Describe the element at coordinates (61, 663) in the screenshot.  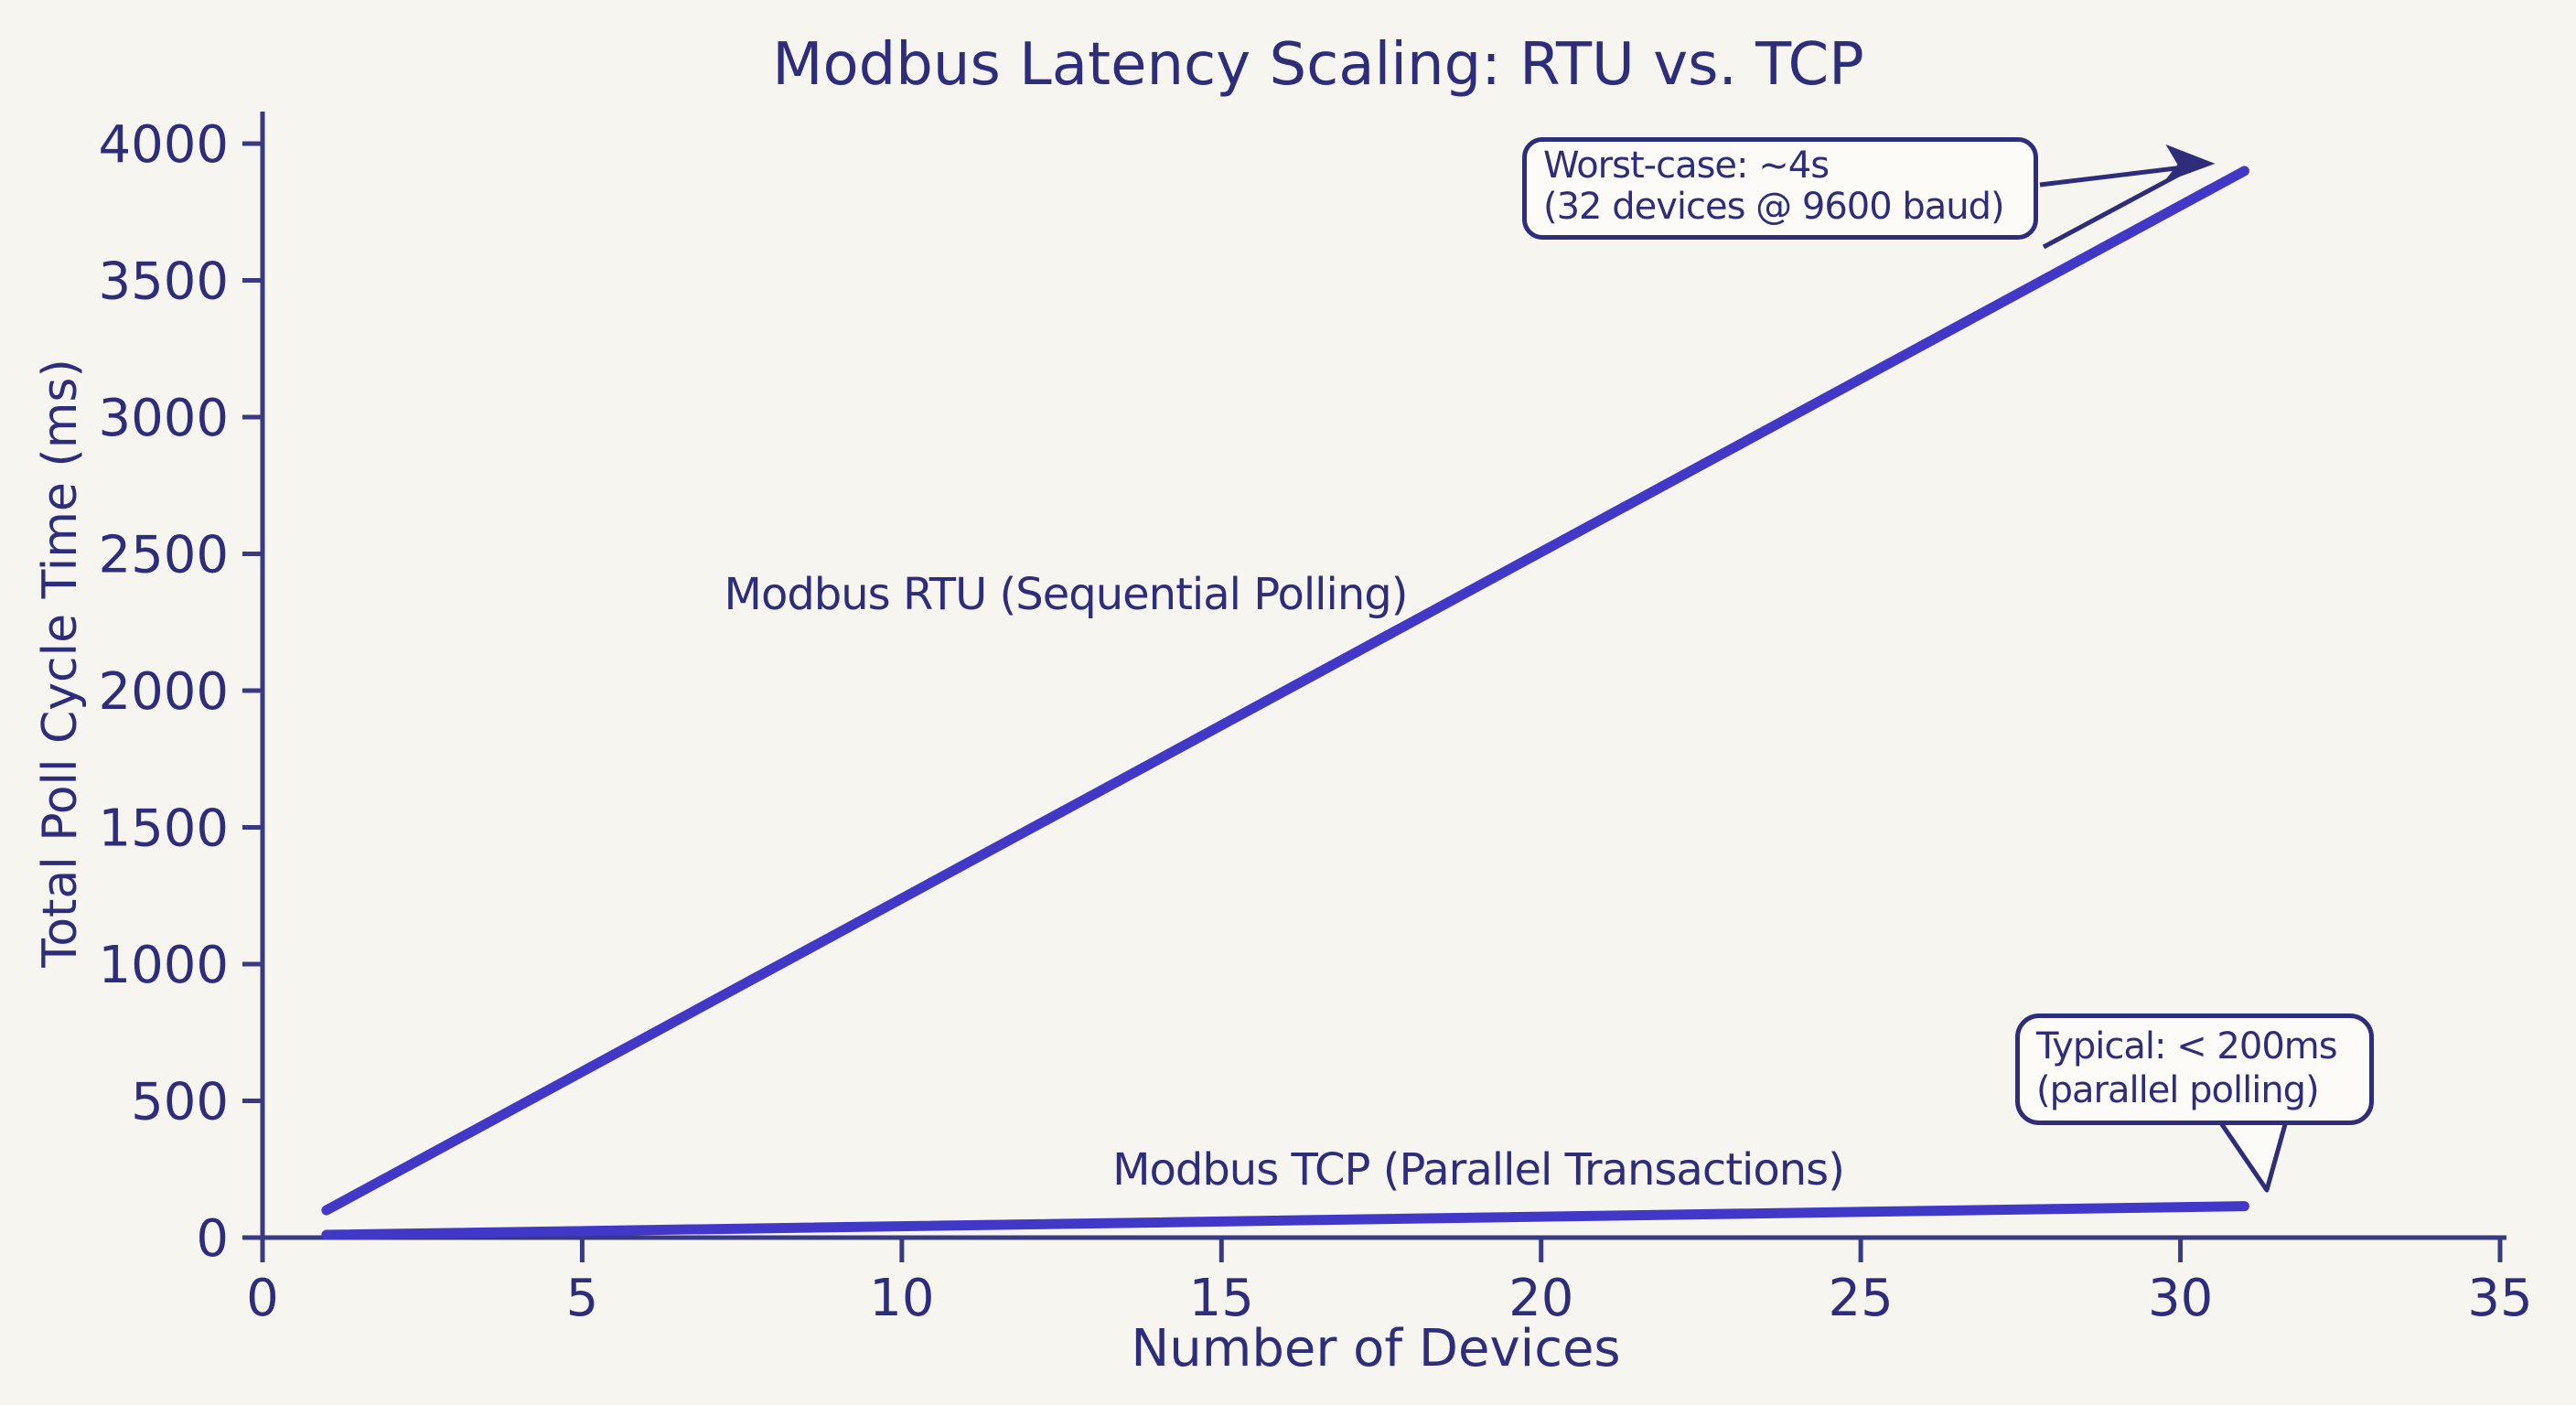
I see `y-axis-label: Total Poll Cycle Time (ms)` at that location.